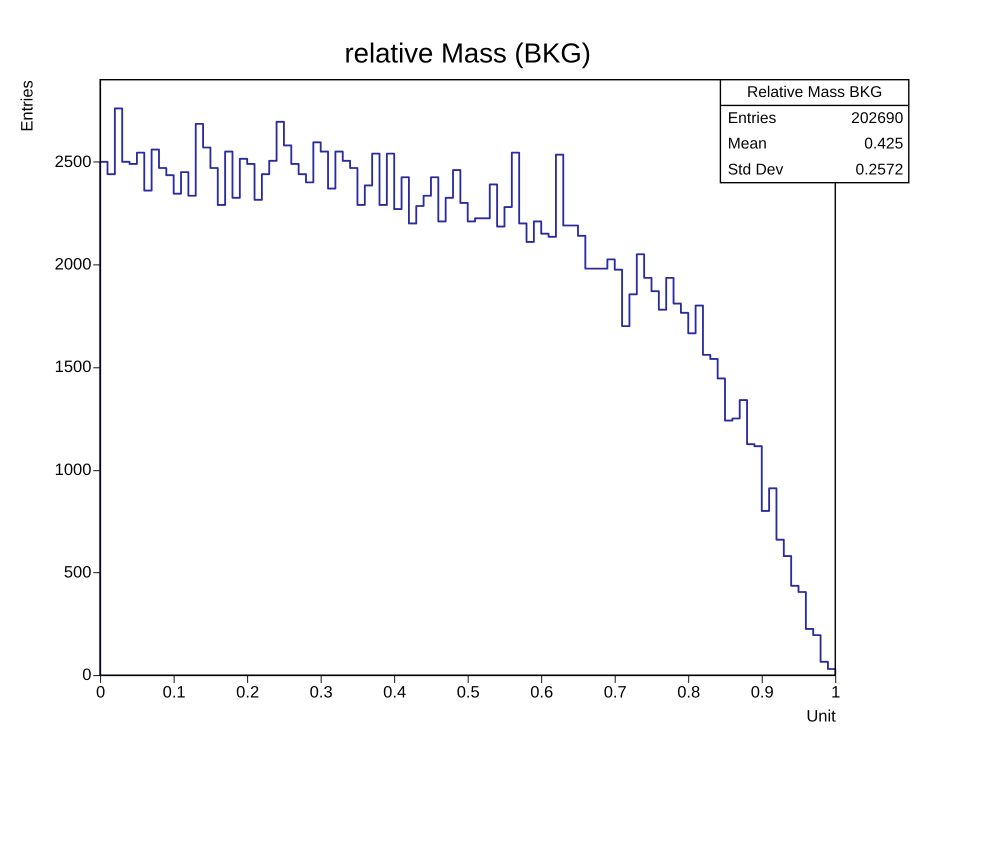 The image size is (997, 844). What do you see at coordinates (884, 144) in the screenshot?
I see `text: 0.425` at bounding box center [884, 144].